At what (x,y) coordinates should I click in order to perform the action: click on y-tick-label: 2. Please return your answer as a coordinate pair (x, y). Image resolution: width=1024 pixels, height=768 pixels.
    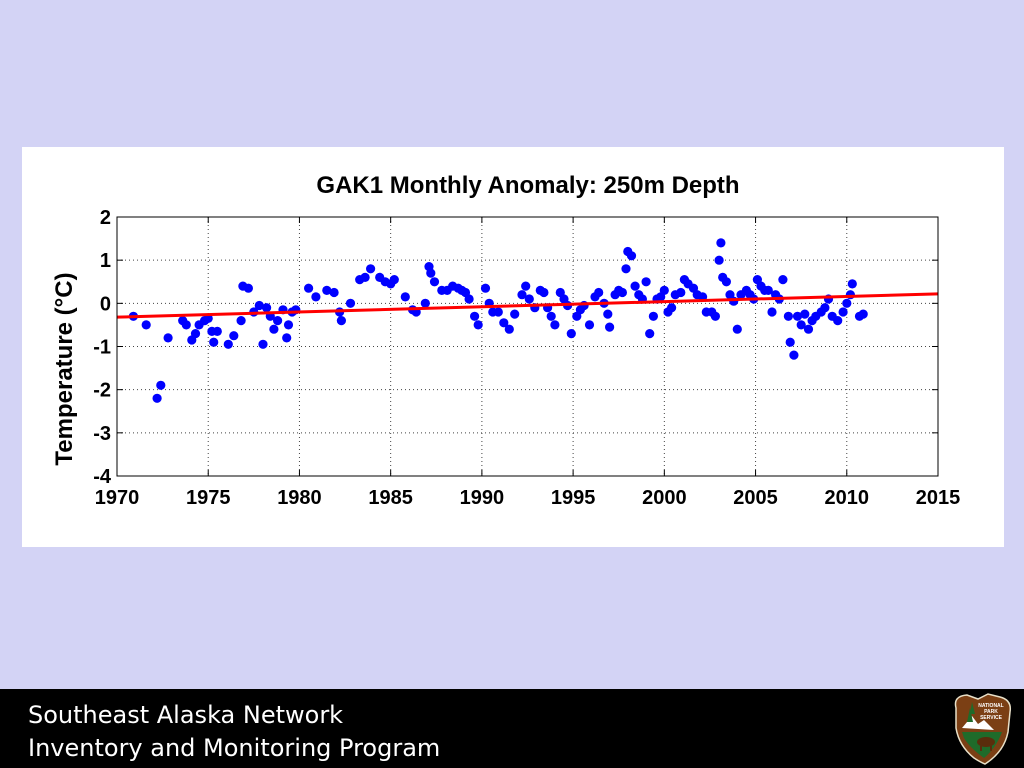
    Looking at the image, I should click on (105, 218).